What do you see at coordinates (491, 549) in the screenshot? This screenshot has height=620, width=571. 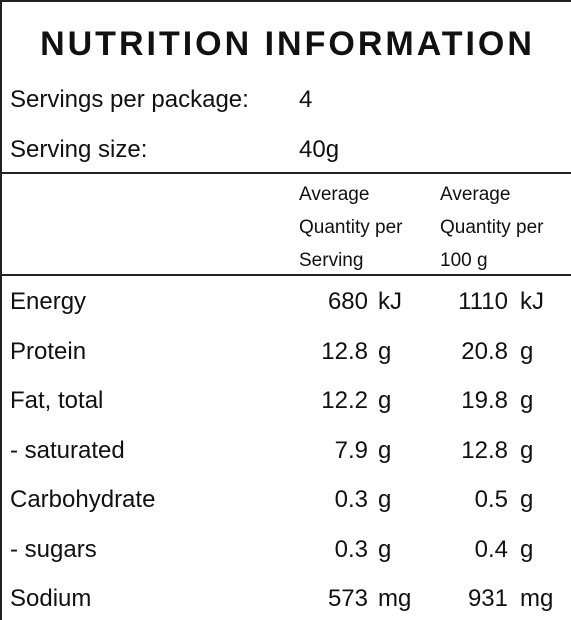 I see `per100-amount: 0.4` at bounding box center [491, 549].